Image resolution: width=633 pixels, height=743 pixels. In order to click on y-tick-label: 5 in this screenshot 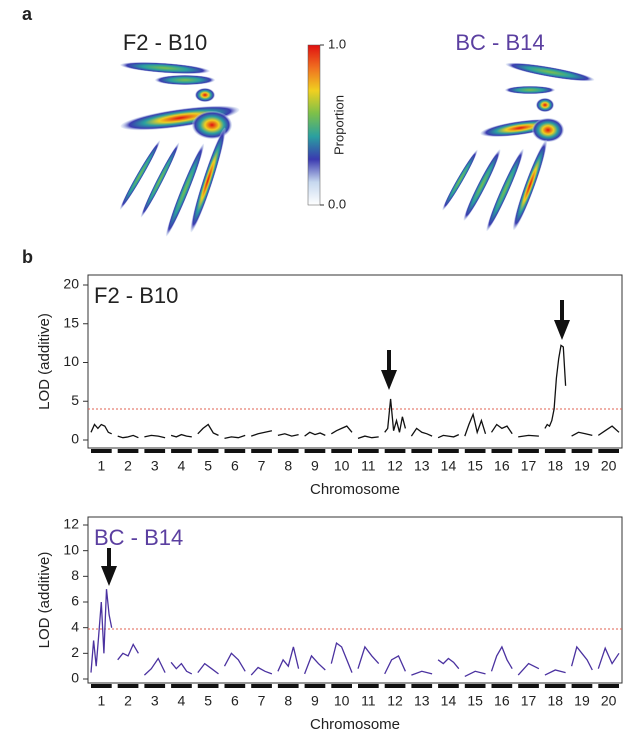, I will do `click(75, 400)`.